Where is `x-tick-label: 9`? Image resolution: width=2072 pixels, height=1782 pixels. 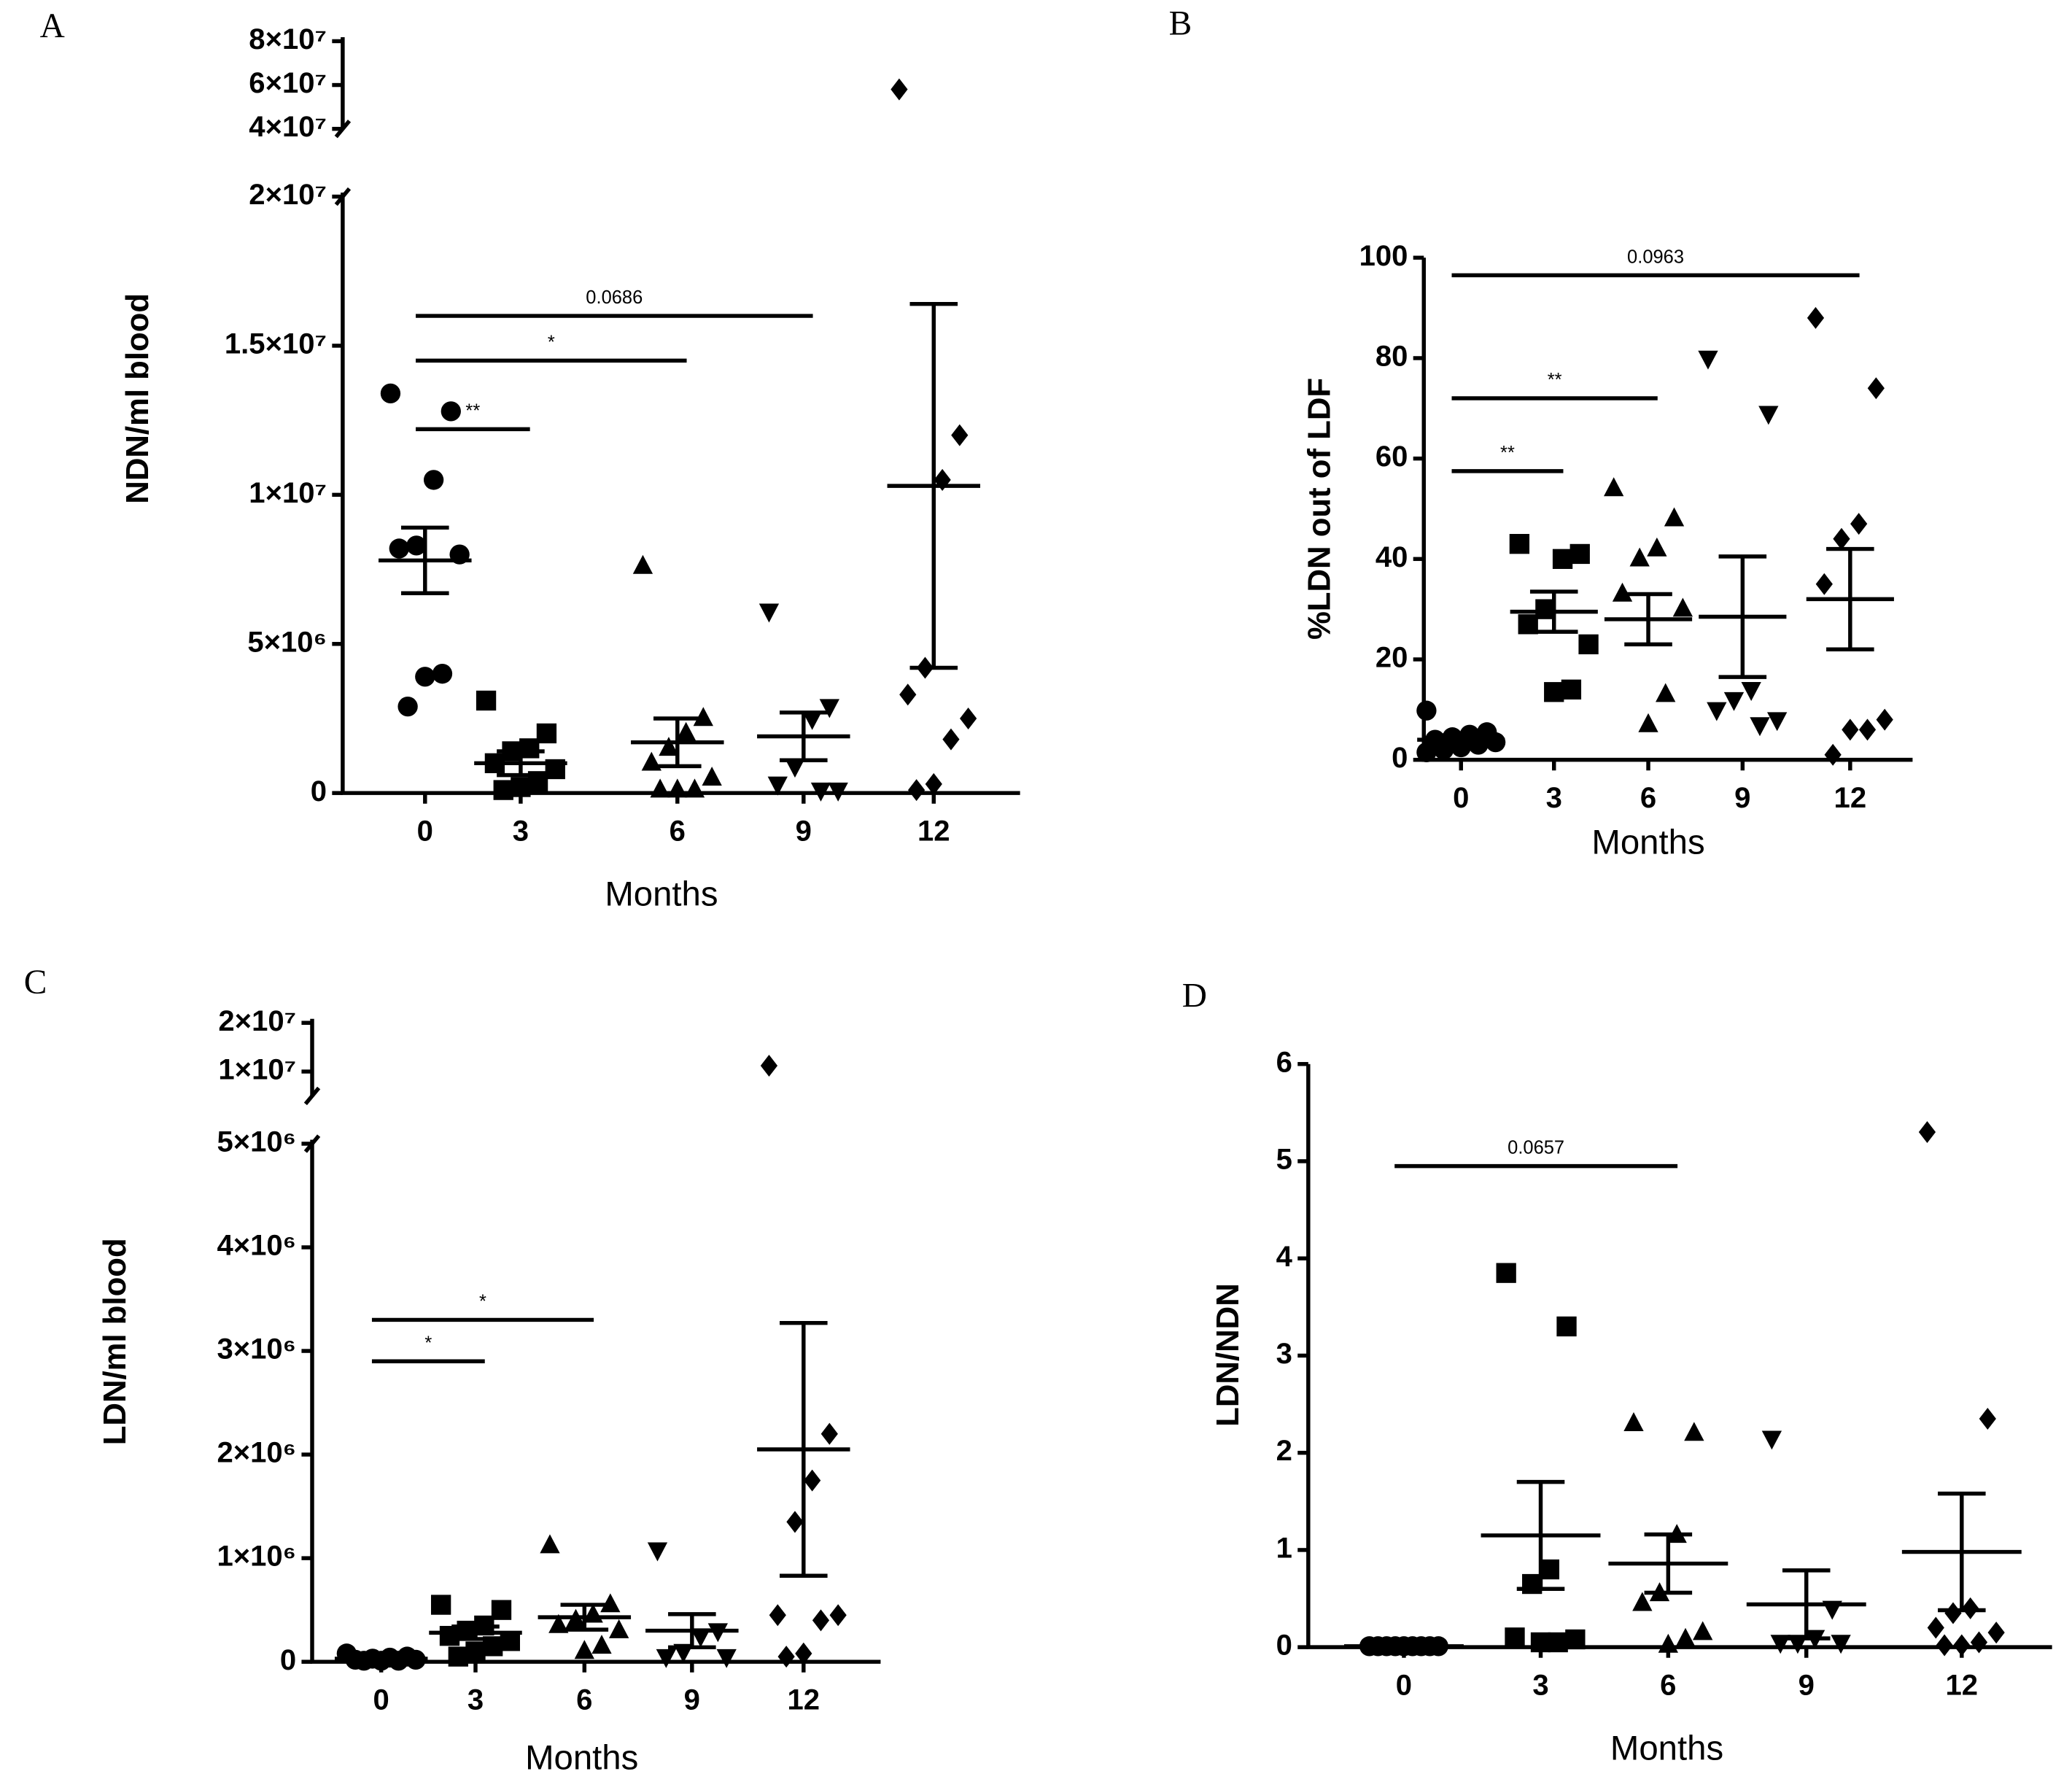
x-tick-label: 9 is located at coordinates (1742, 798).